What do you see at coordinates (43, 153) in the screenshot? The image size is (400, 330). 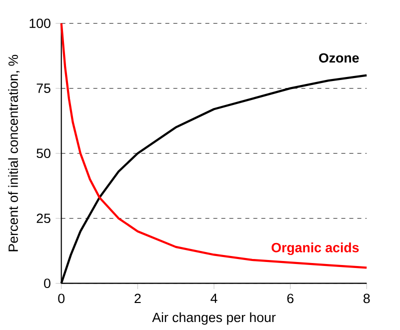 I see `y-tick-label: 50` at bounding box center [43, 153].